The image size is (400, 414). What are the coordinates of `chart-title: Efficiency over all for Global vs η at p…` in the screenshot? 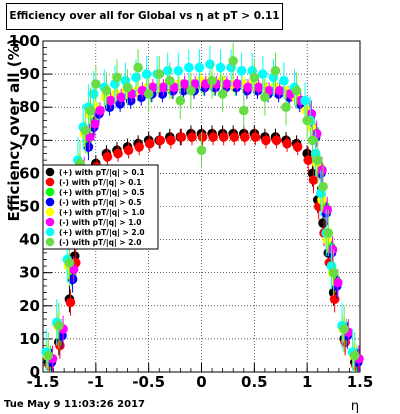 It's located at (144, 16).